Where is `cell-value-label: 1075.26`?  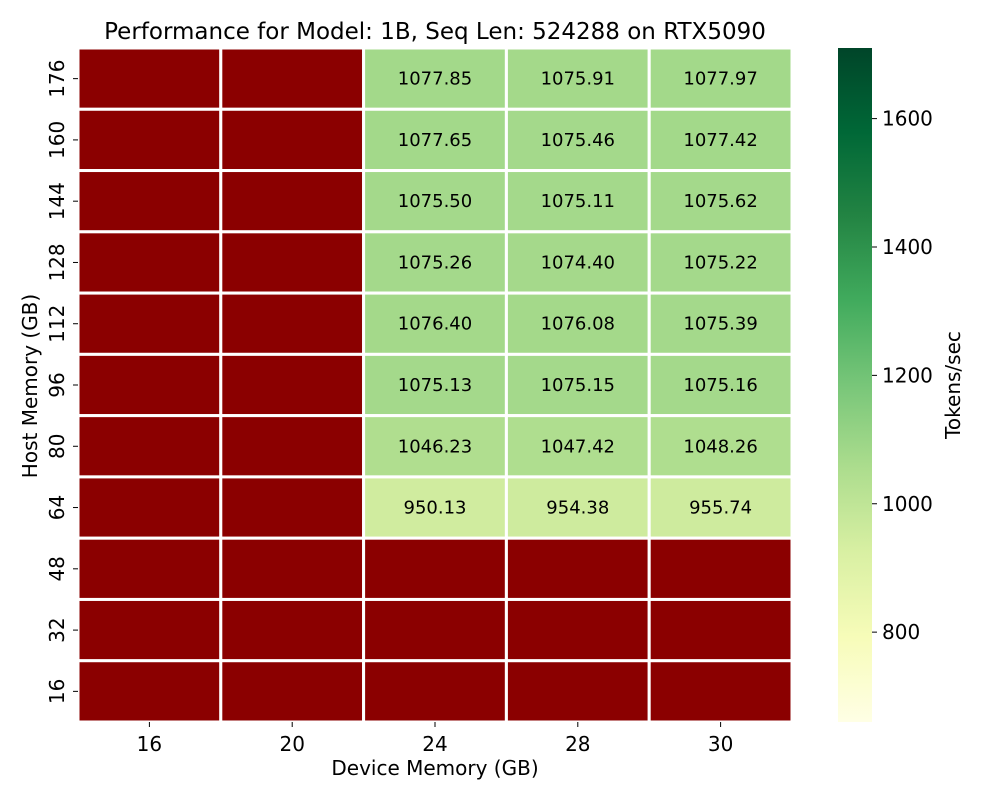
cell-value-label: 1075.26 is located at coordinates (435, 262).